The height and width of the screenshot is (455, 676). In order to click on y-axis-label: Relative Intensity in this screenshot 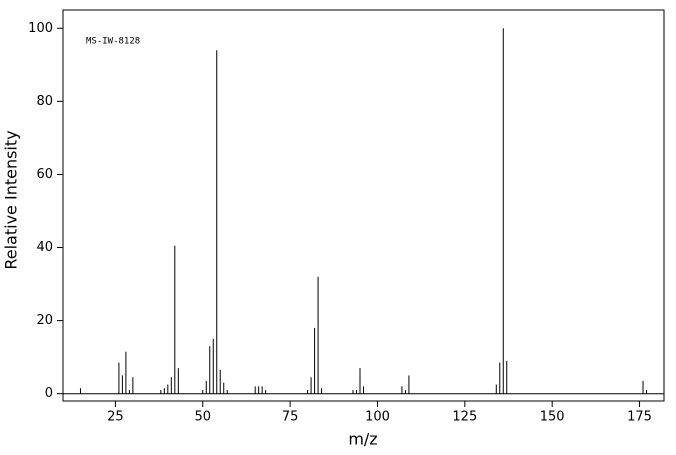, I will do `click(11, 199)`.